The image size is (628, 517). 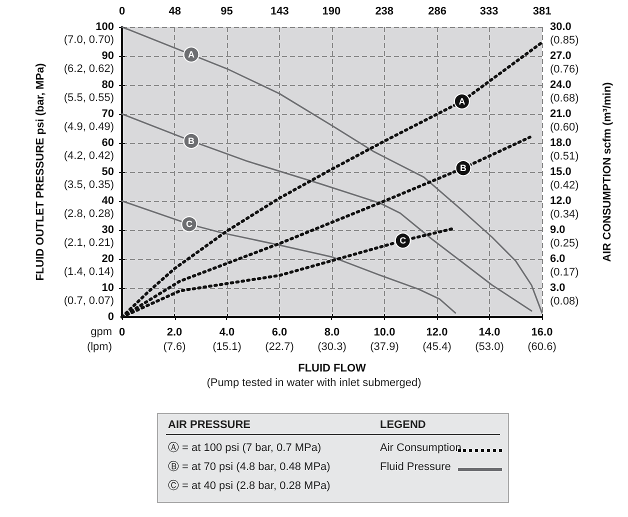 What do you see at coordinates (332, 332) in the screenshot?
I see `x-tick-label: 8.0` at bounding box center [332, 332].